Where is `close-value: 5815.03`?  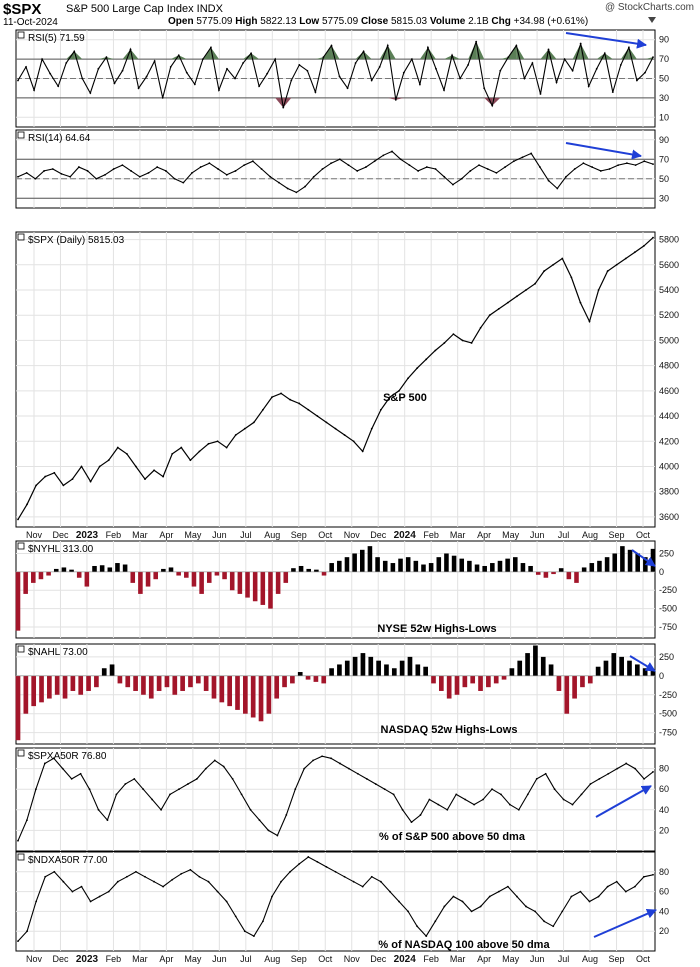 close-value: 5815.03 is located at coordinates (409, 21).